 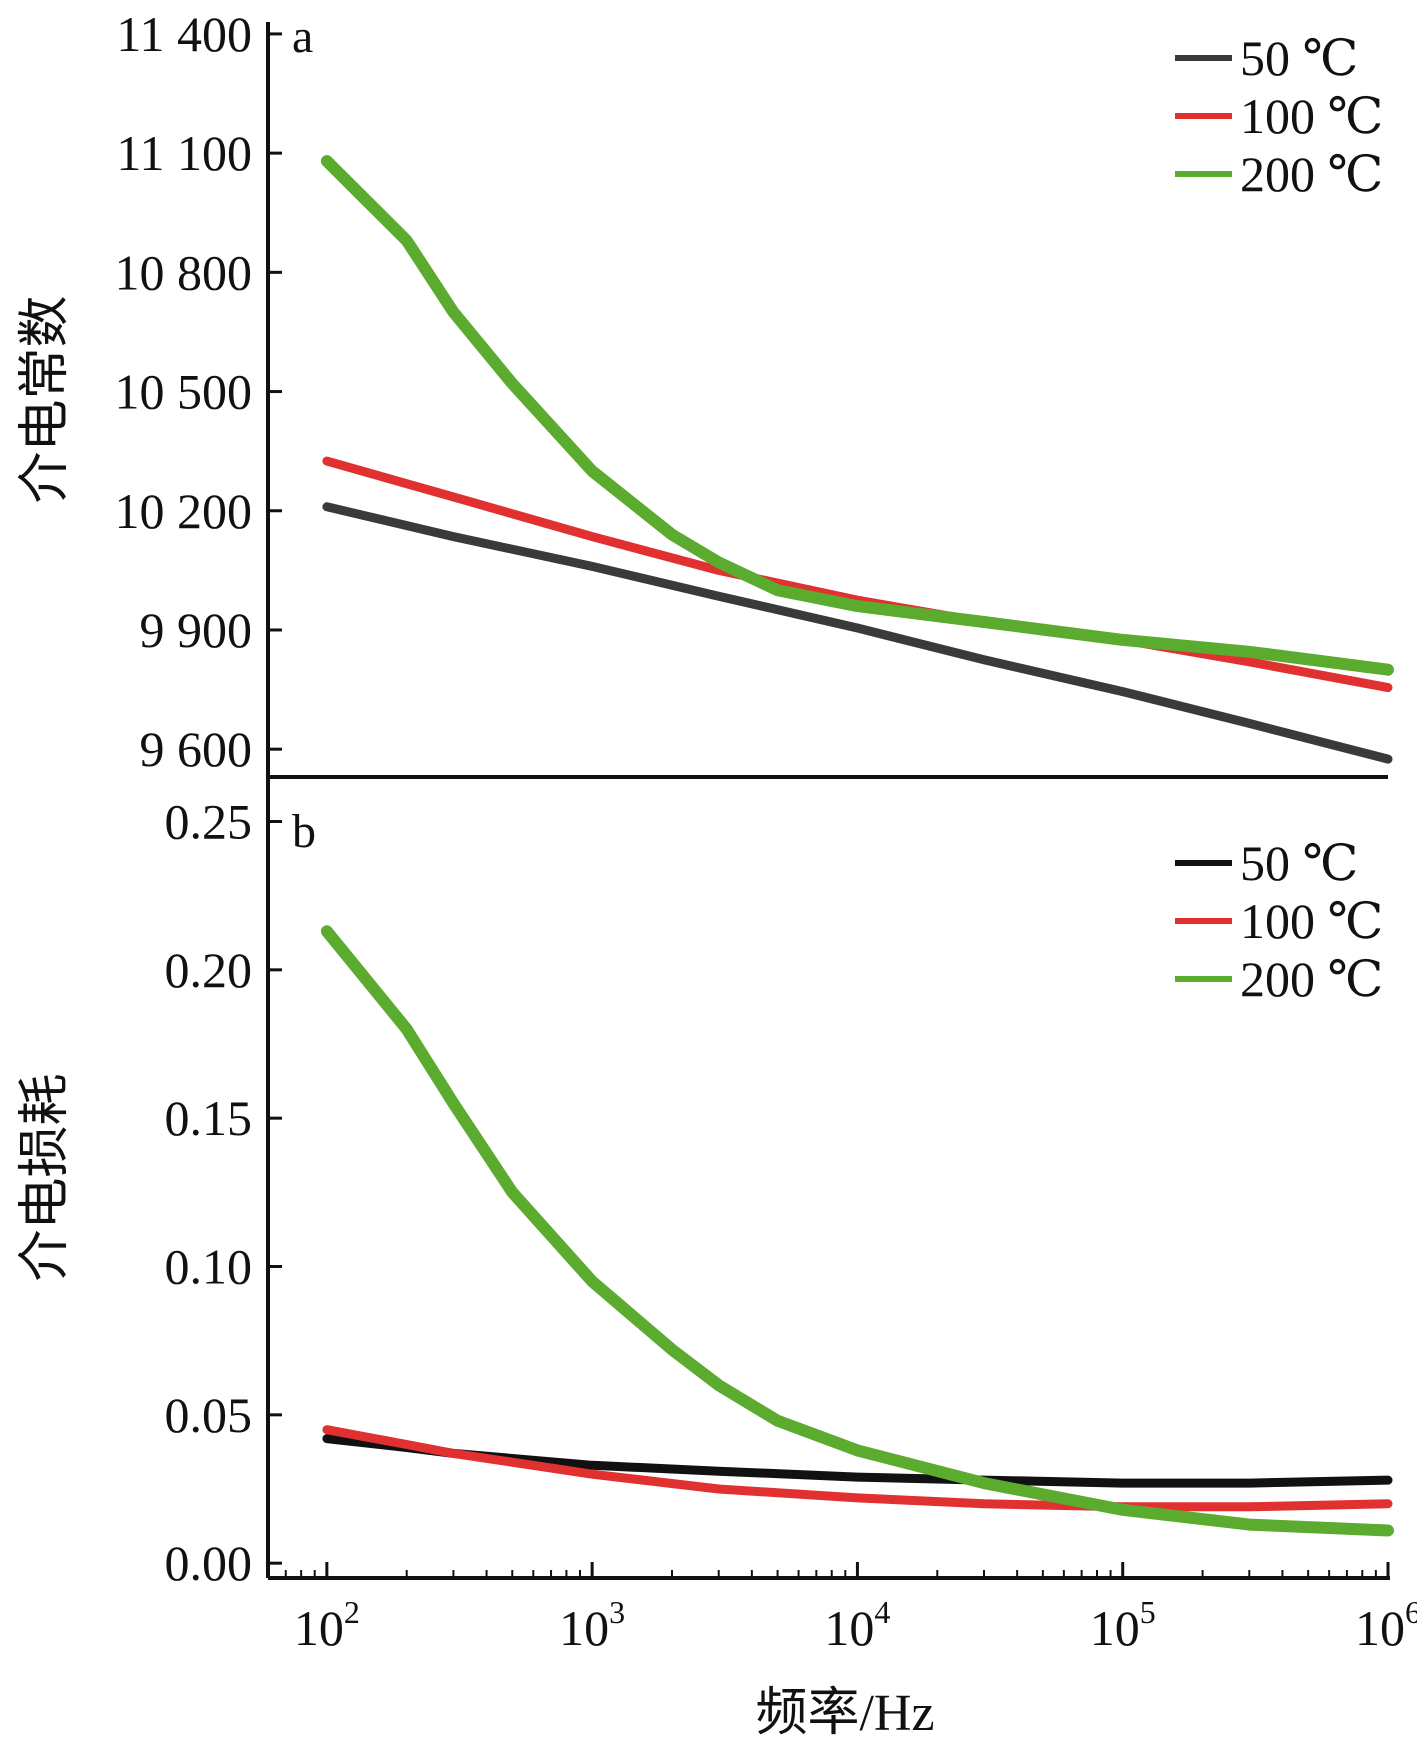 I want to click on y-tick-label: 9 900, so click(x=196, y=630).